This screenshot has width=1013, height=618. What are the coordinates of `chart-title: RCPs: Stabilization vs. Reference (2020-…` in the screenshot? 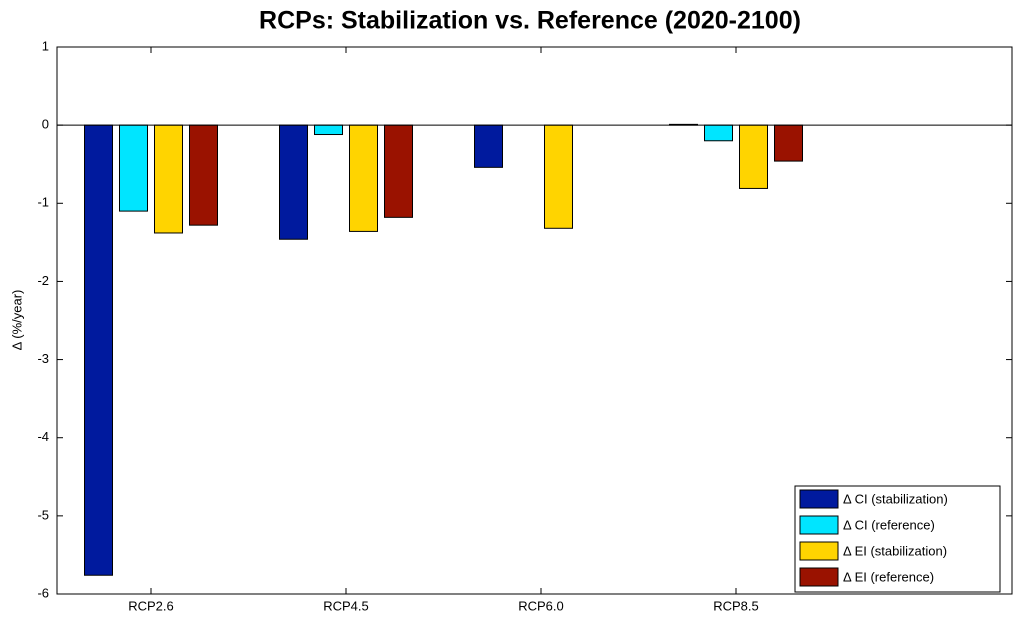 It's located at (530, 21).